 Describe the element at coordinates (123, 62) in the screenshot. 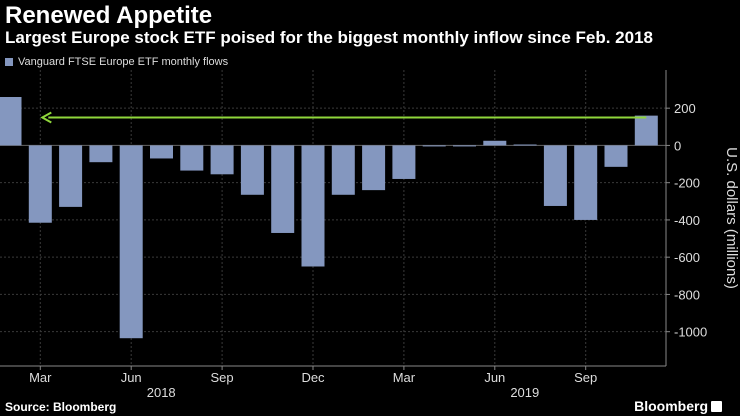

I see `legend-label: Vanguard FTSE Europe ETF monthly flows` at that location.